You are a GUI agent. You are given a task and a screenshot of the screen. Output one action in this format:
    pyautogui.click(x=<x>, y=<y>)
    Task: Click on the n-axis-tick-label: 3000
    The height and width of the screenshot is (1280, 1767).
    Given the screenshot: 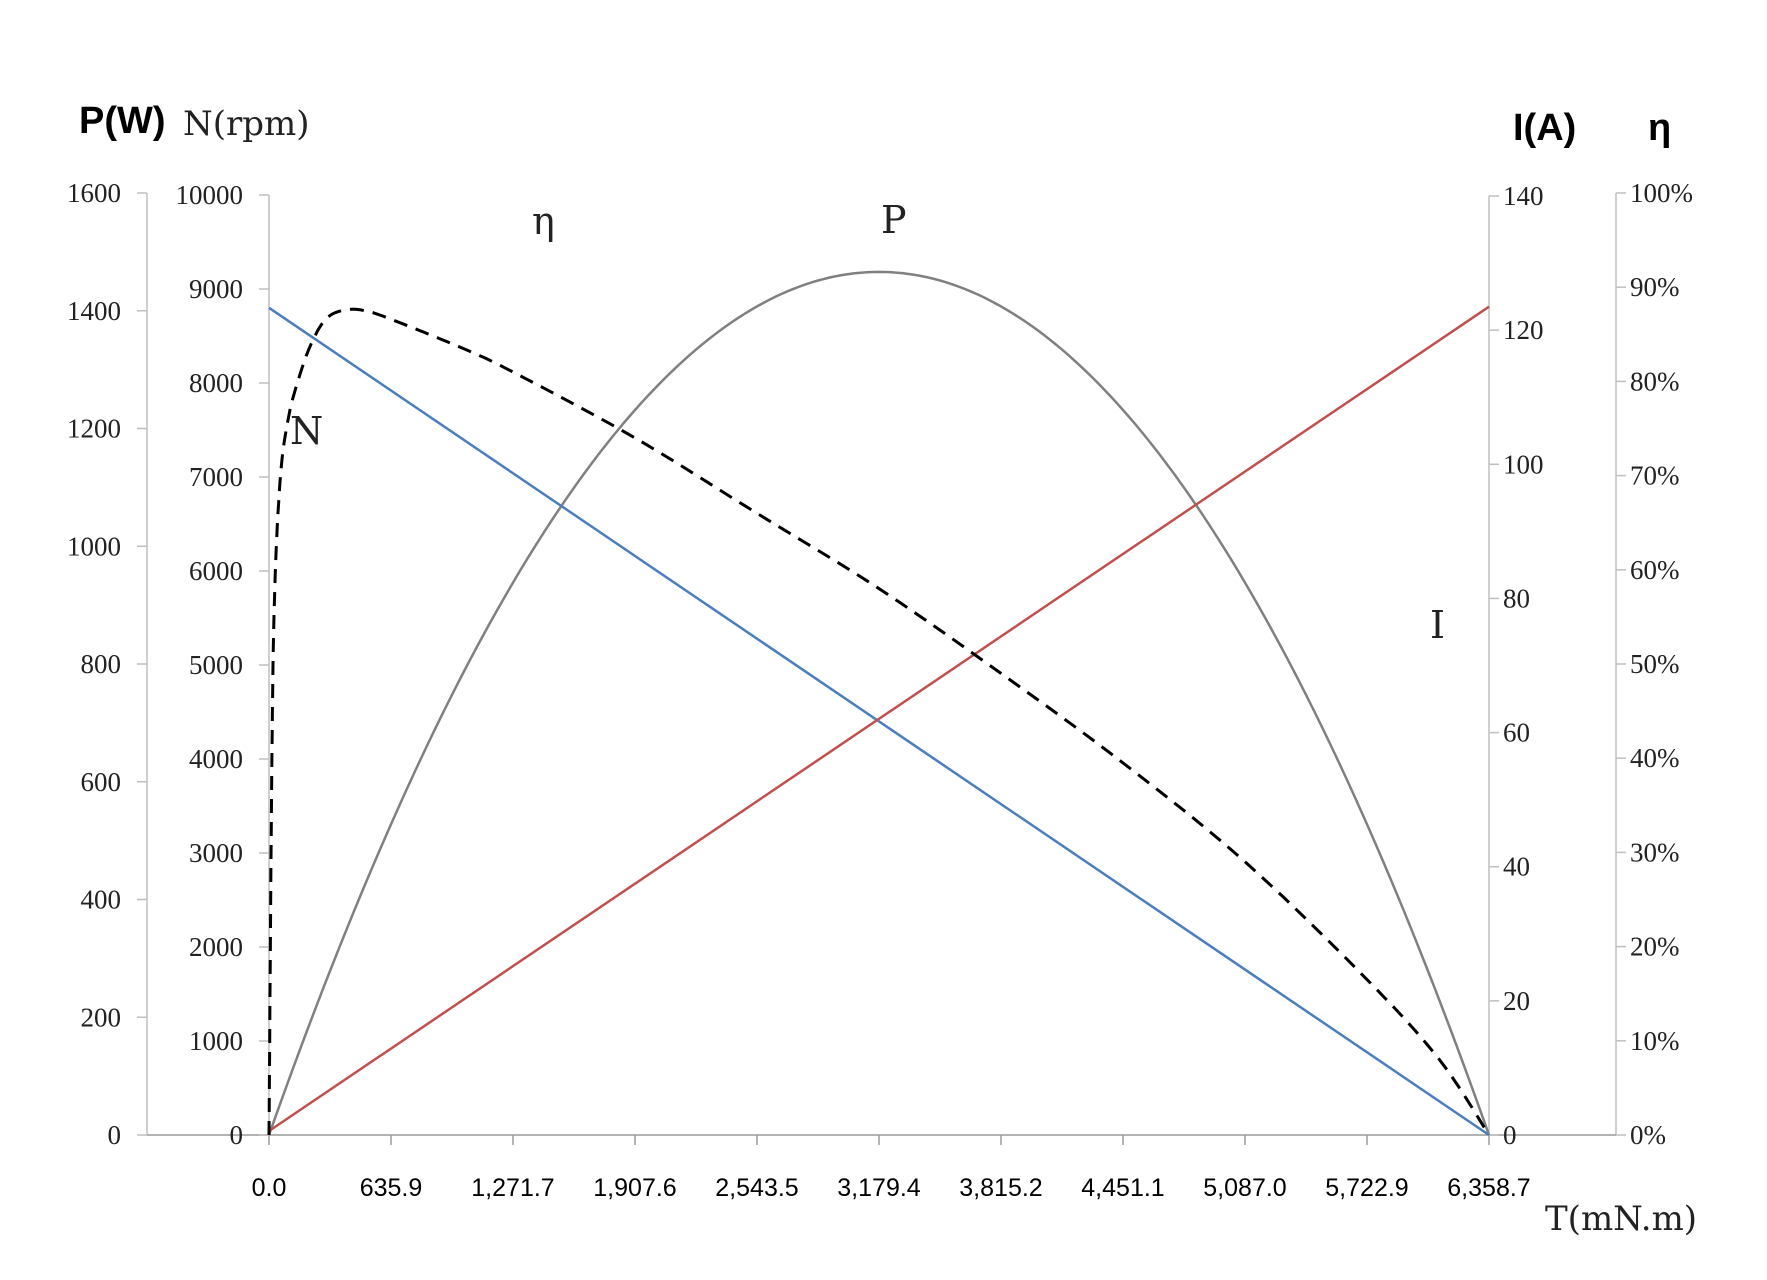 What is the action you would take?
    pyautogui.click(x=216, y=853)
    